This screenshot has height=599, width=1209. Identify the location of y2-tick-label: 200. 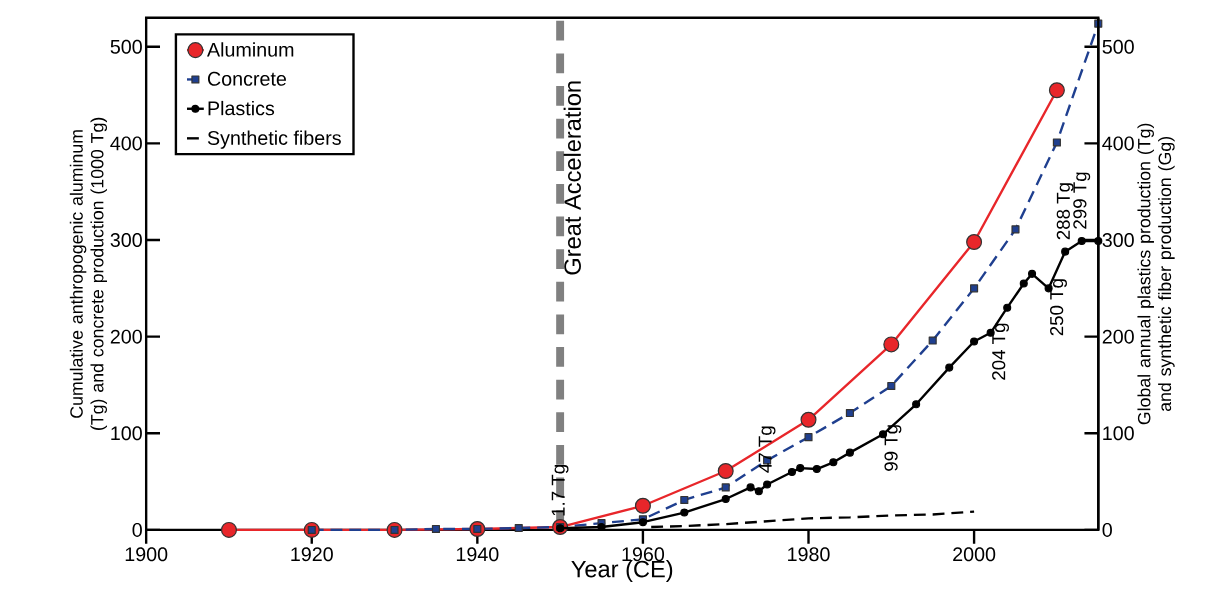
(1118, 336).